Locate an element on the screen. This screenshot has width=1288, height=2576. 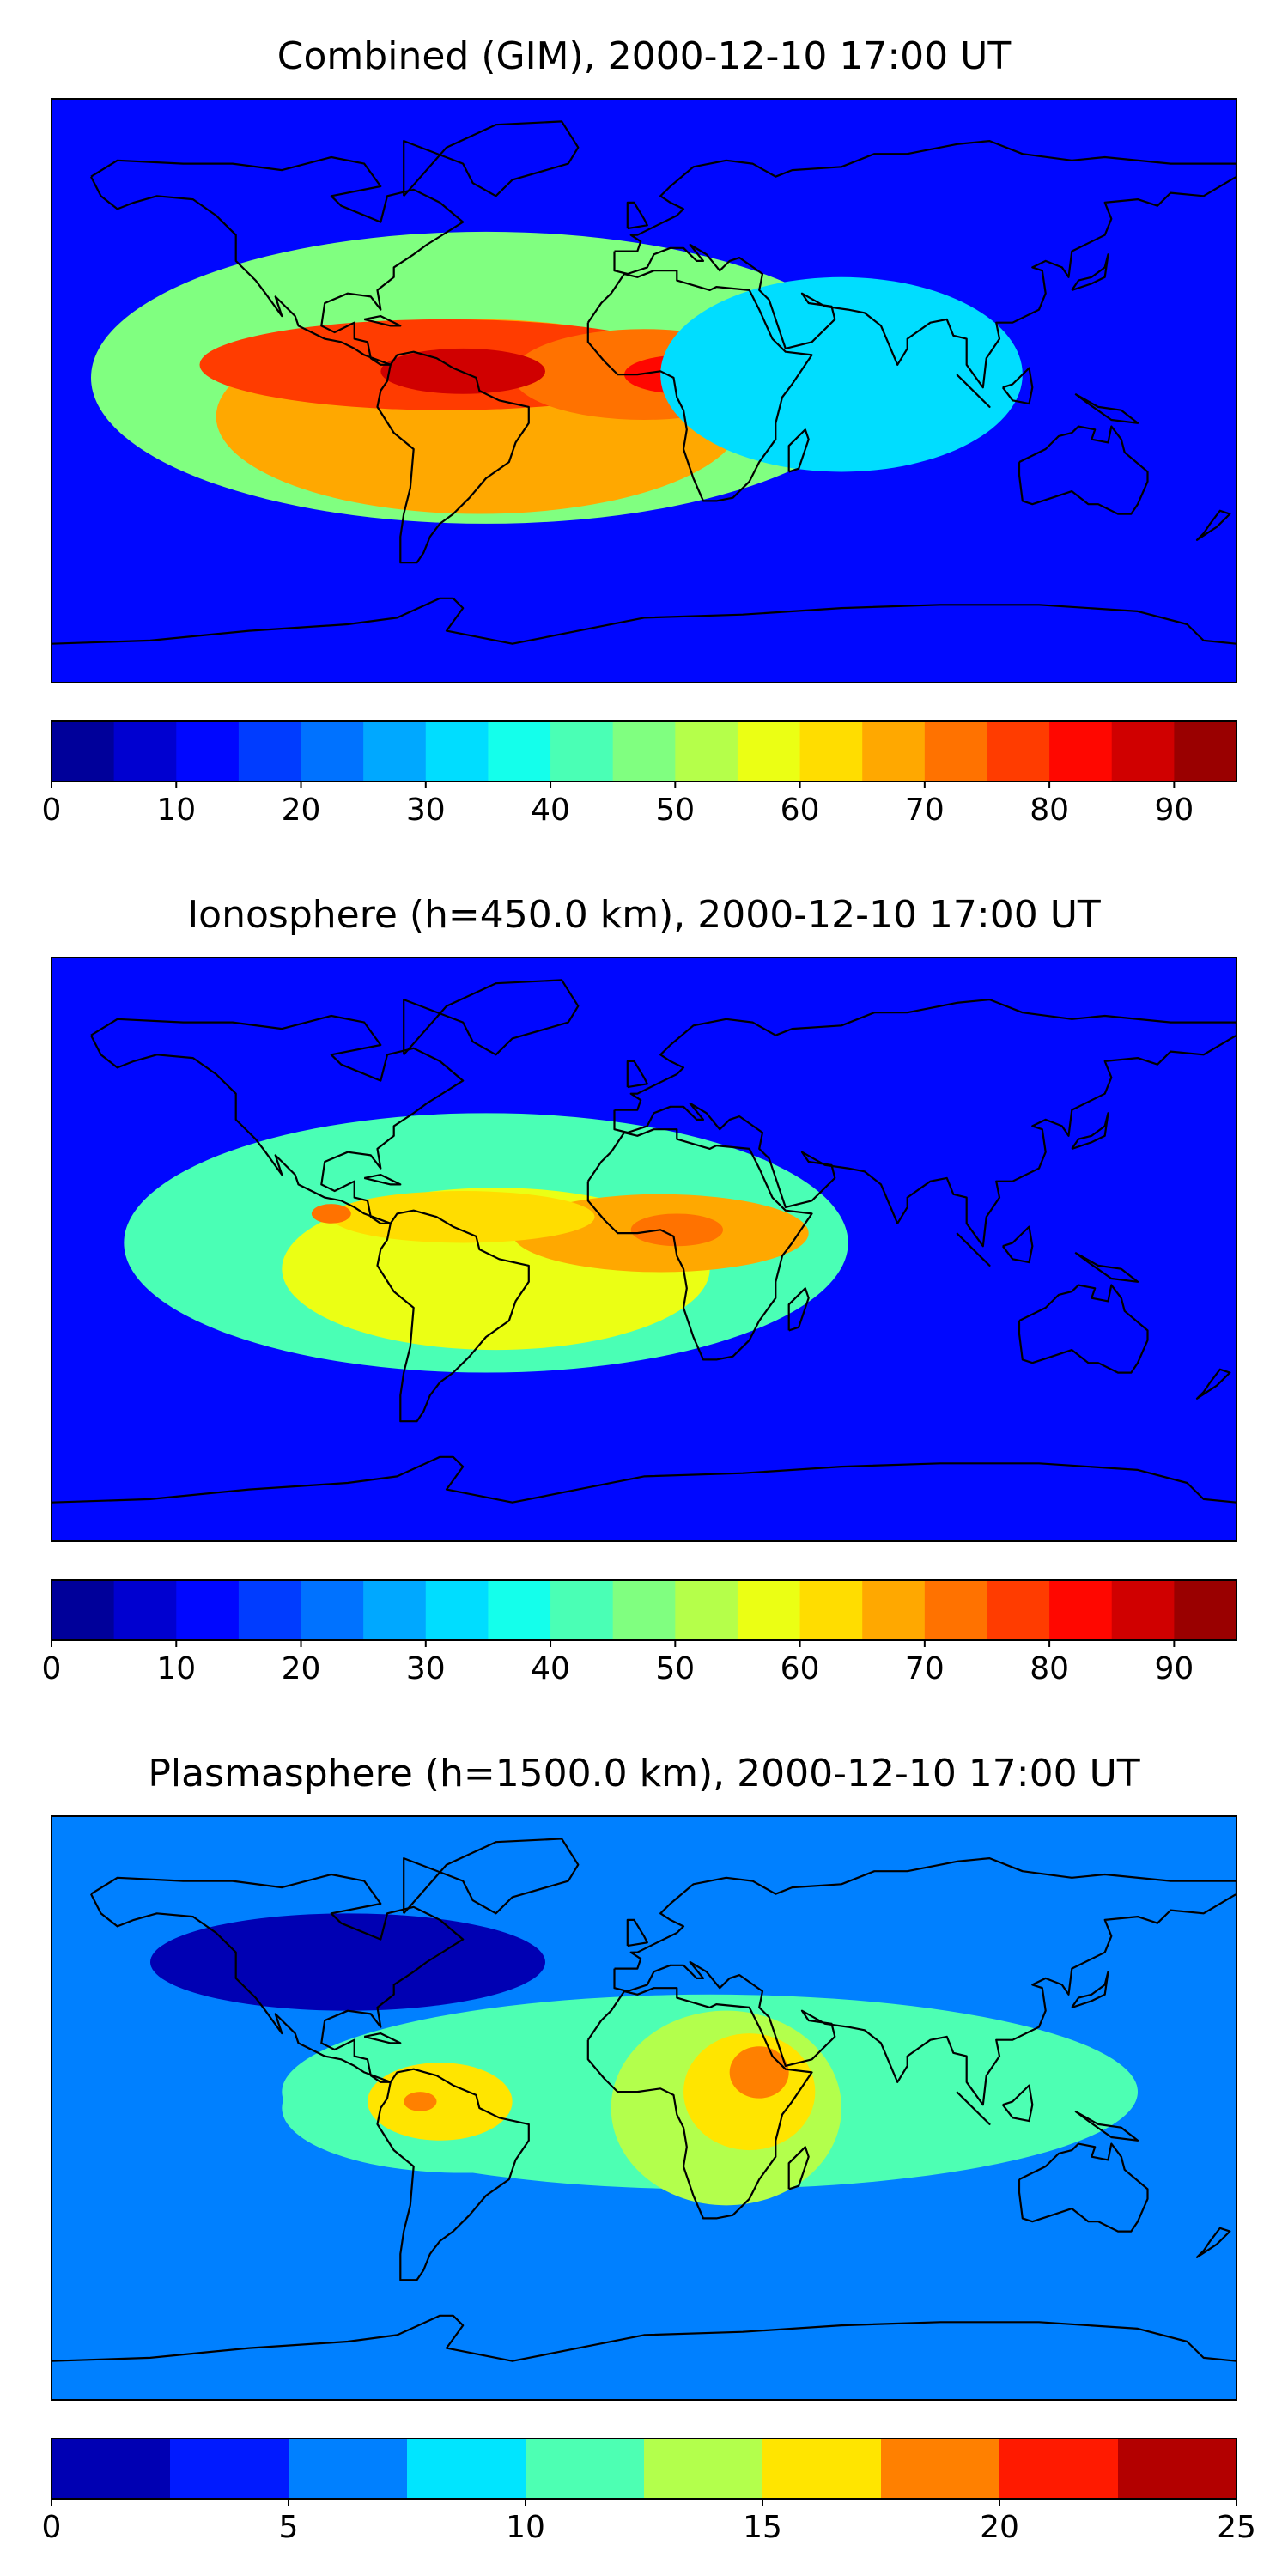
colorbar-frame is located at coordinates (644, 1610).